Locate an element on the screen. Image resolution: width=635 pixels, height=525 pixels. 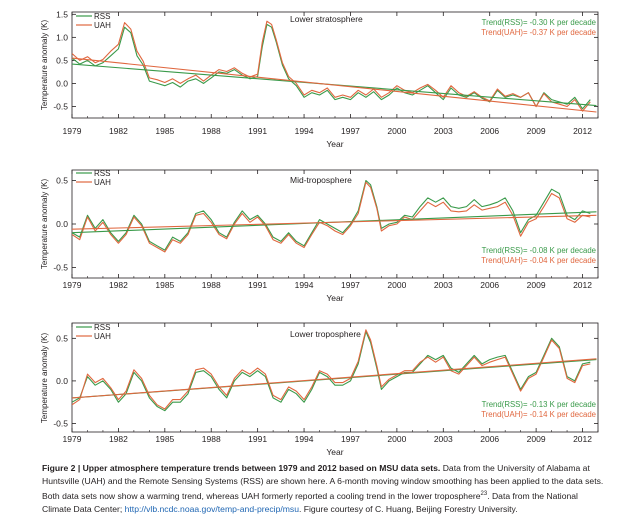
trend-annotation-rss: Trend(RSS)= -0.30 K per decade is located at coordinates (539, 22).